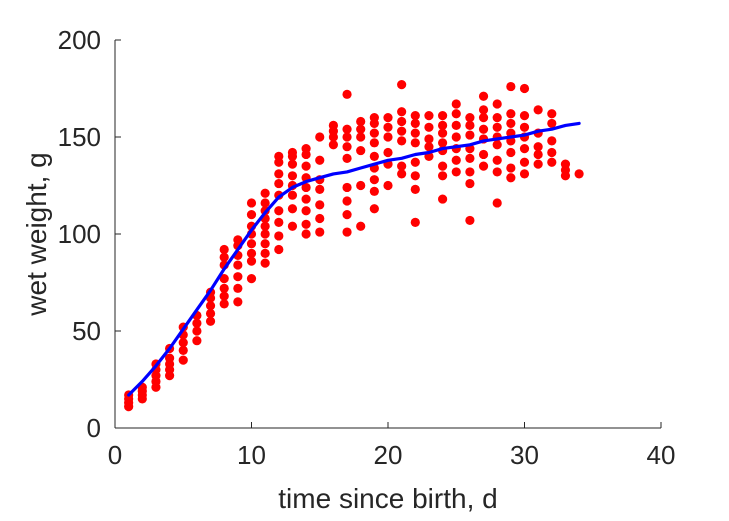  What do you see at coordinates (79, 40) in the screenshot?
I see `y-tick-label: 200` at bounding box center [79, 40].